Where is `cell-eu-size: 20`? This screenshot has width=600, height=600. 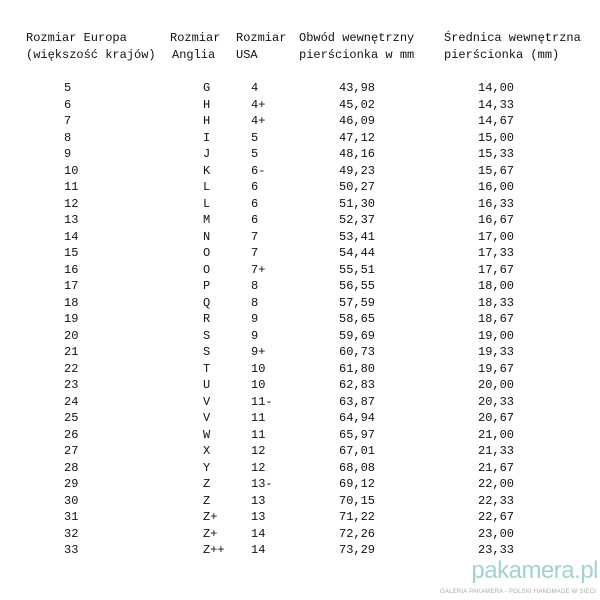
cell-eu-size: 20 is located at coordinates (71, 335).